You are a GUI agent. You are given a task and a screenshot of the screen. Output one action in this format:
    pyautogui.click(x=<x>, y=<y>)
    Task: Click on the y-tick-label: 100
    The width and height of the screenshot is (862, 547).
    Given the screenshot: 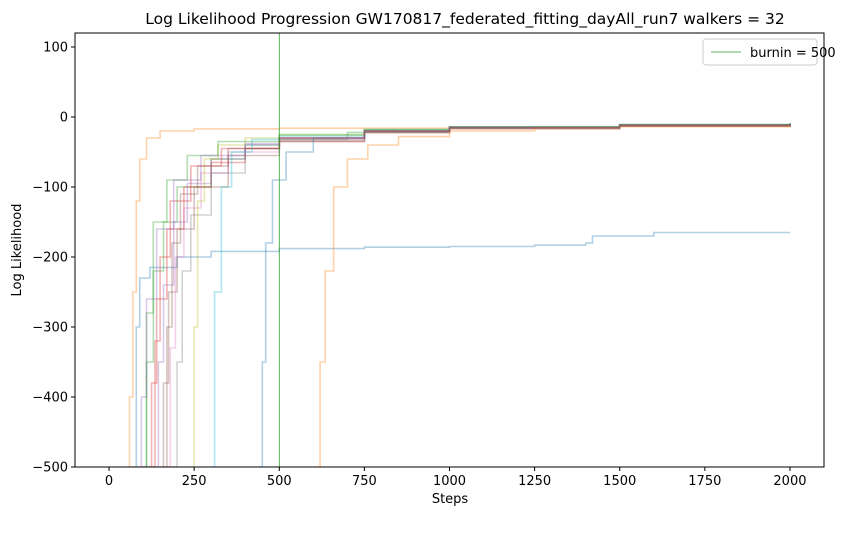 What is the action you would take?
    pyautogui.click(x=55, y=48)
    